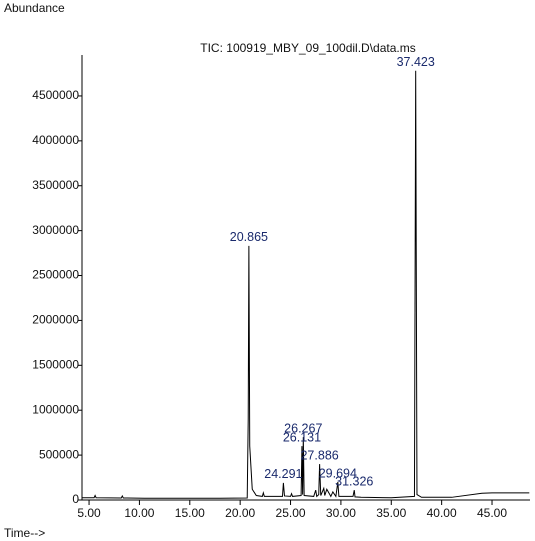  What do you see at coordinates (190, 513) in the screenshot?
I see `x-tick-label: 15.00` at bounding box center [190, 513].